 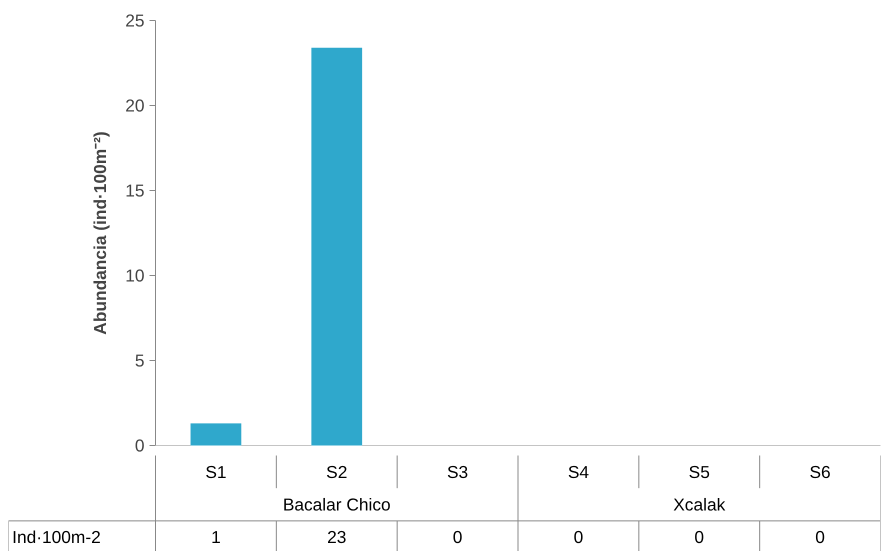 What do you see at coordinates (579, 472) in the screenshot?
I see `x-tick-label: S4` at bounding box center [579, 472].